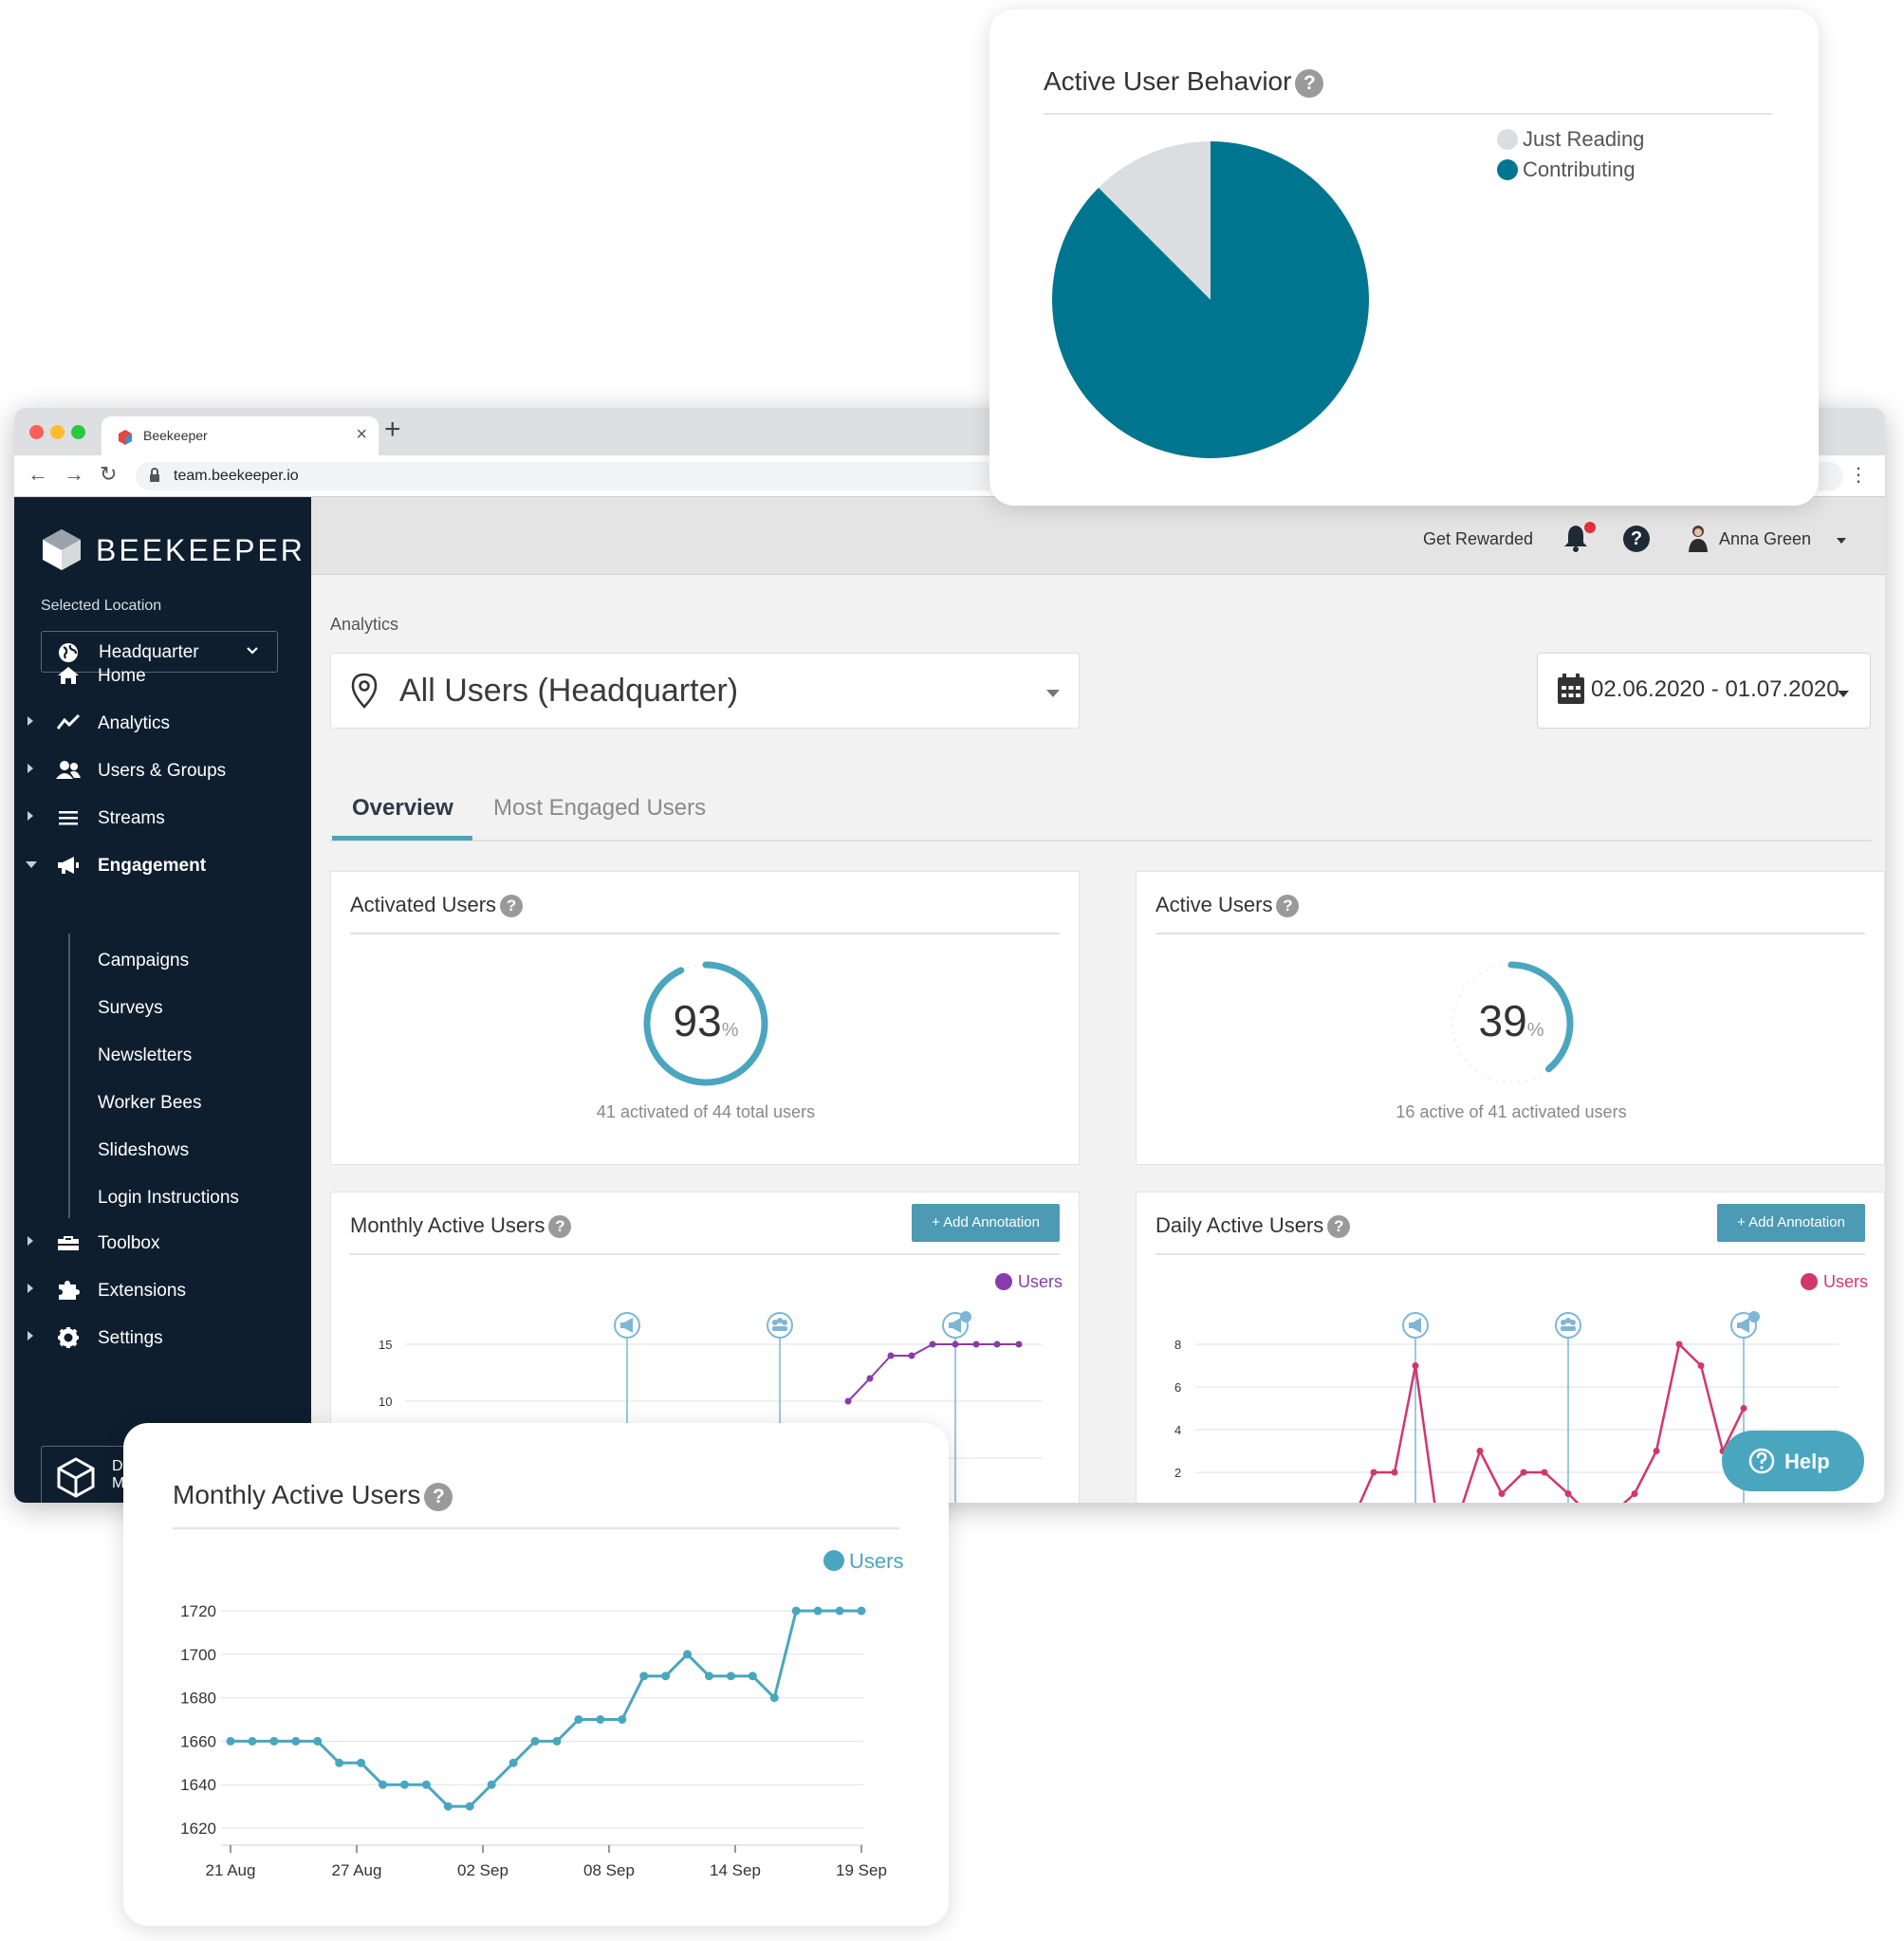  What do you see at coordinates (57, 432) in the screenshot?
I see `minimize-window-button` at bounding box center [57, 432].